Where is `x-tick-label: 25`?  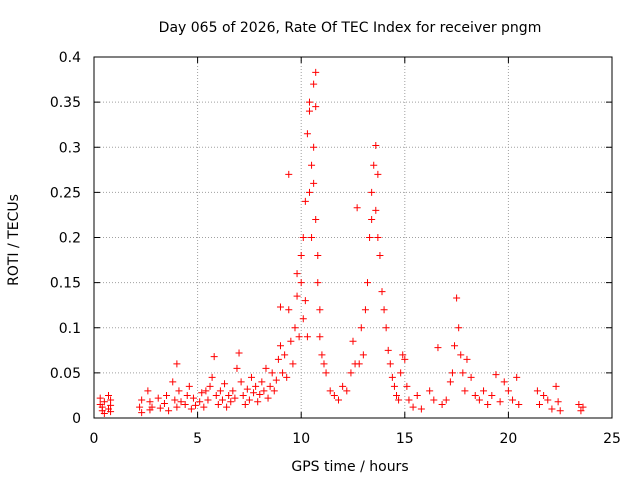 x-tick-label: 25 is located at coordinates (612, 439).